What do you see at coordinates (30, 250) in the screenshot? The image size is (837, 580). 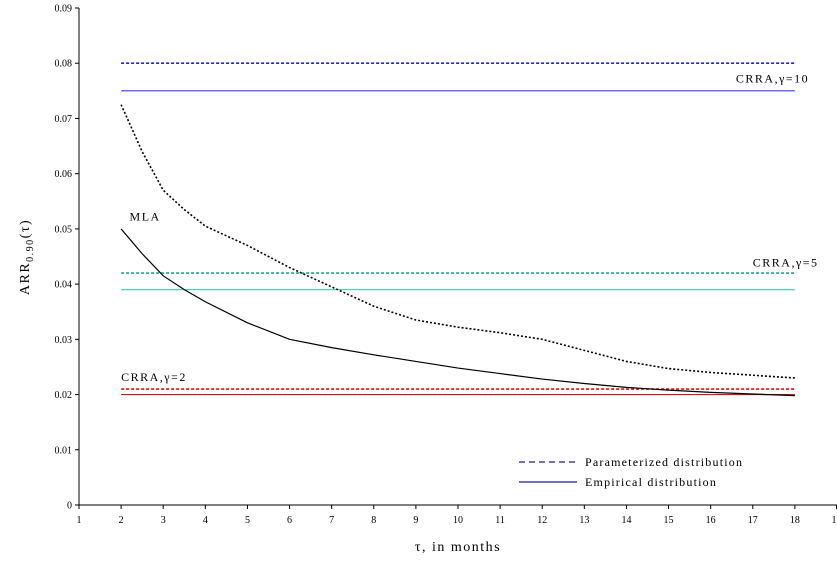 I see `y-axis-title-sub: 0.90` at bounding box center [30, 250].